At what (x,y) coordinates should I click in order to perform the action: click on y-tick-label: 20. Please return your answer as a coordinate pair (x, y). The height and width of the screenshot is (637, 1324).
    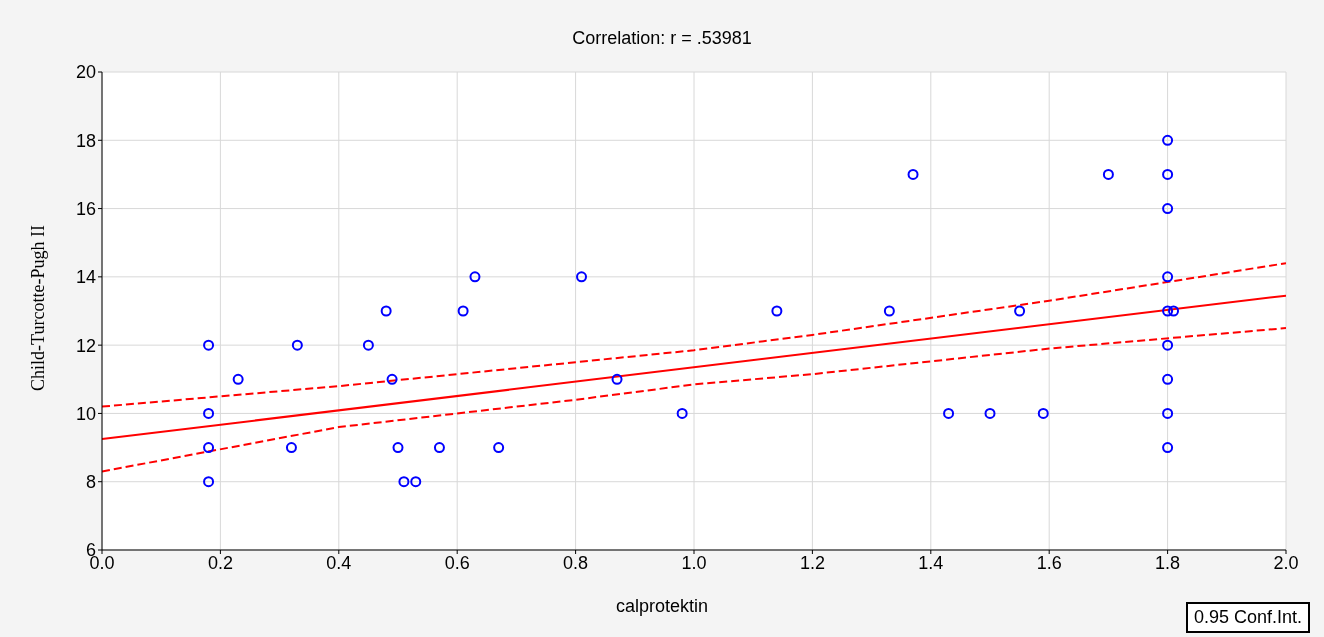
    Looking at the image, I should click on (85, 72).